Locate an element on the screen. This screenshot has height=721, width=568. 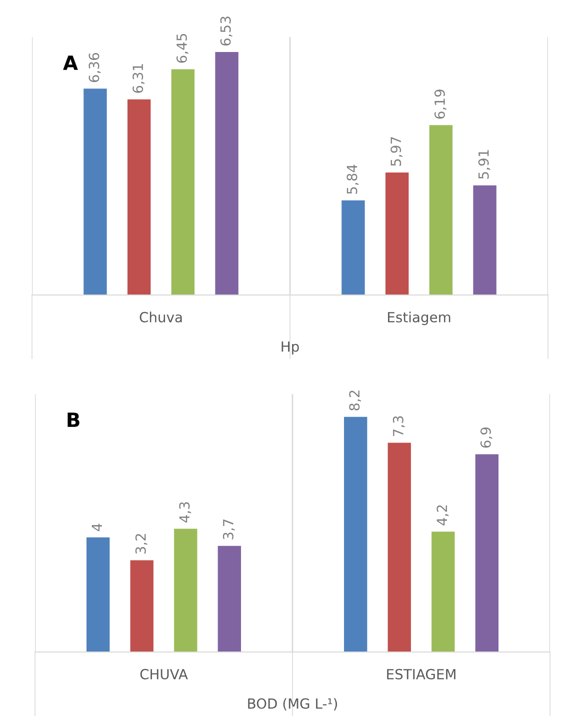
x-tick-label: ESTIAGEM is located at coordinates (421, 674).